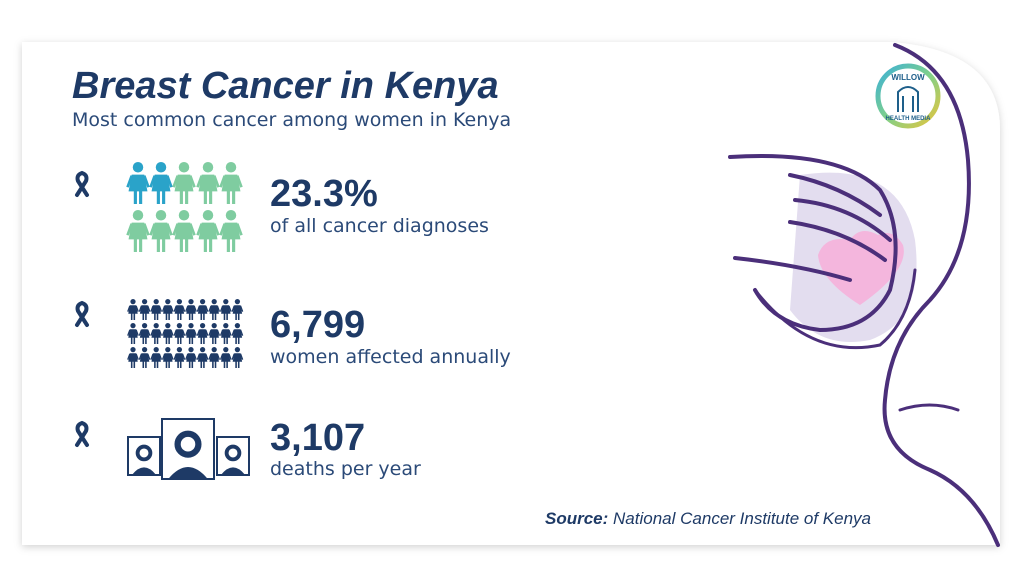 The width and height of the screenshot is (1024, 576). What do you see at coordinates (390, 357) in the screenshot?
I see `stat-label: women affected annually` at bounding box center [390, 357].